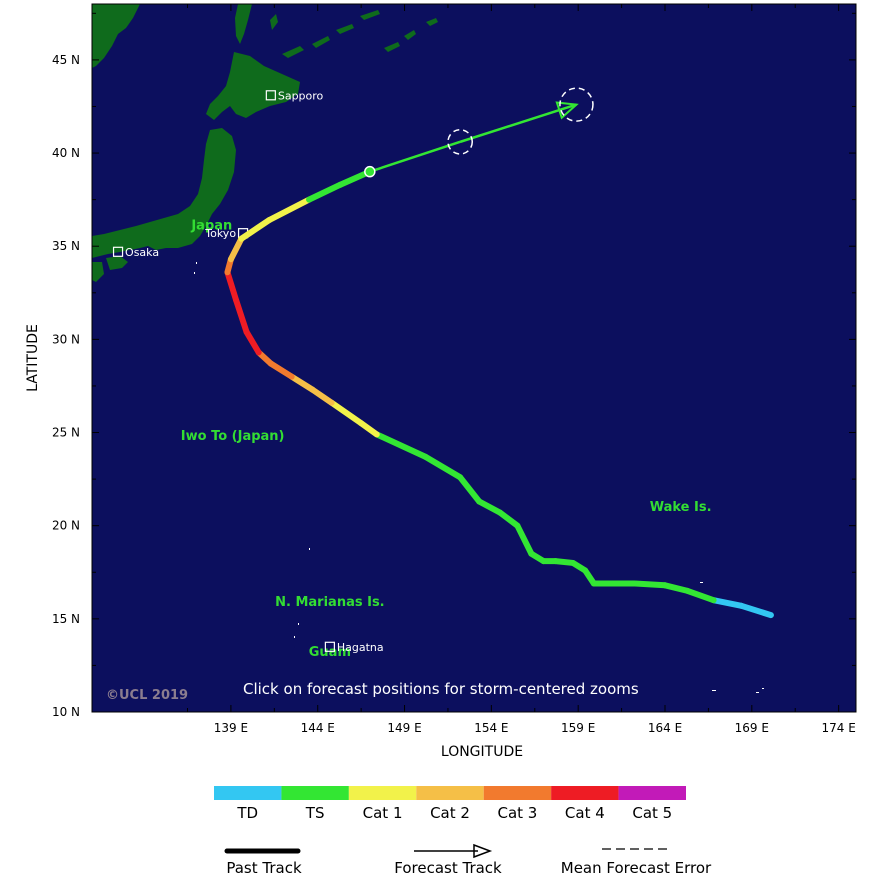 This screenshot has height=888, width=876. Describe the element at coordinates (578, 728) in the screenshot. I see `x-tick-label: 159 E` at that location.